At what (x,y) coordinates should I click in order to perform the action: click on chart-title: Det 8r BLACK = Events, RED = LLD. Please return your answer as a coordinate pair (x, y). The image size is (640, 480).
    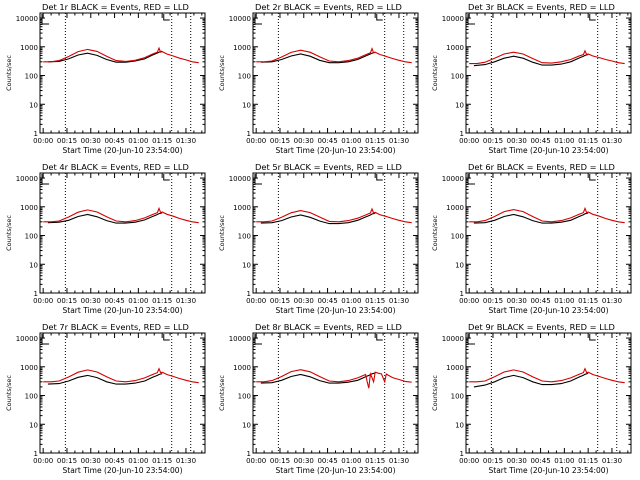
    Looking at the image, I should click on (328, 327).